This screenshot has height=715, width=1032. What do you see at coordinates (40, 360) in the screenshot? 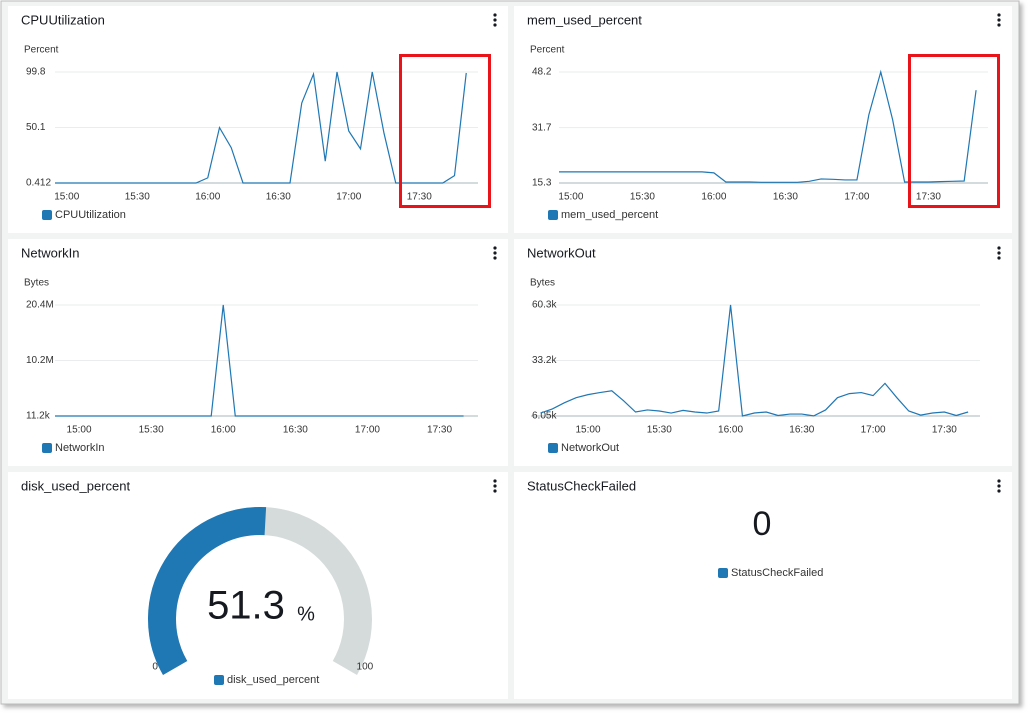
I see `y-tick-label: 10.2M` at bounding box center [40, 360].